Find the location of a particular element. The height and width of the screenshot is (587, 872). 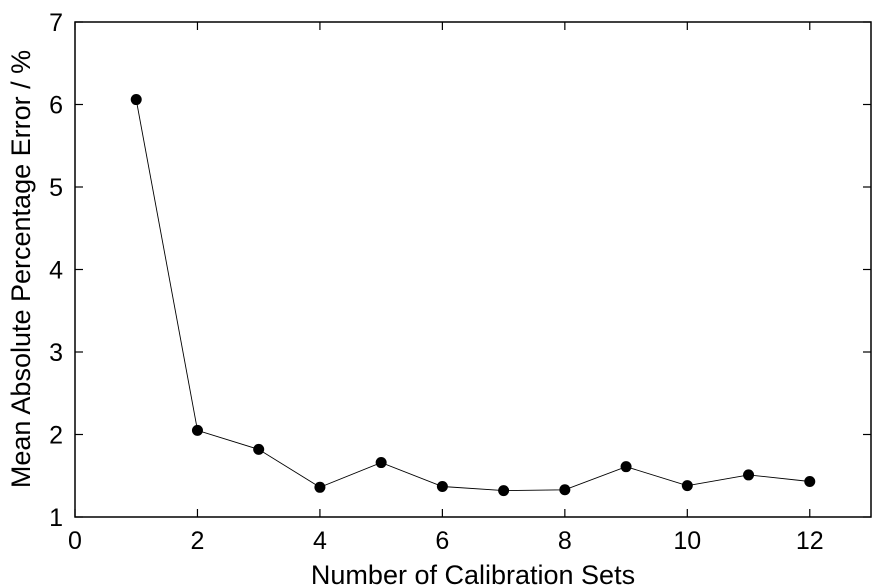

x-tick-label: 2 is located at coordinates (198, 541).